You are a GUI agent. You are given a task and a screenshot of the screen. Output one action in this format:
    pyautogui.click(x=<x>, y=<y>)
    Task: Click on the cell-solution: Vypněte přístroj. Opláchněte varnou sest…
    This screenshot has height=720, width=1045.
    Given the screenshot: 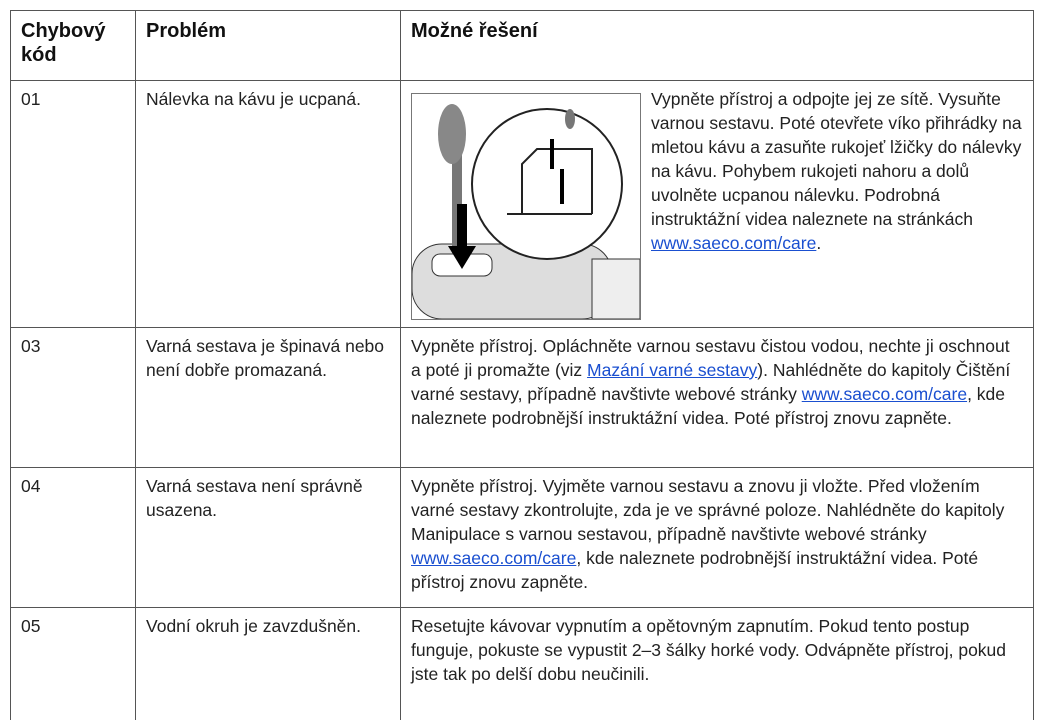 What is the action you would take?
    pyautogui.click(x=717, y=397)
    